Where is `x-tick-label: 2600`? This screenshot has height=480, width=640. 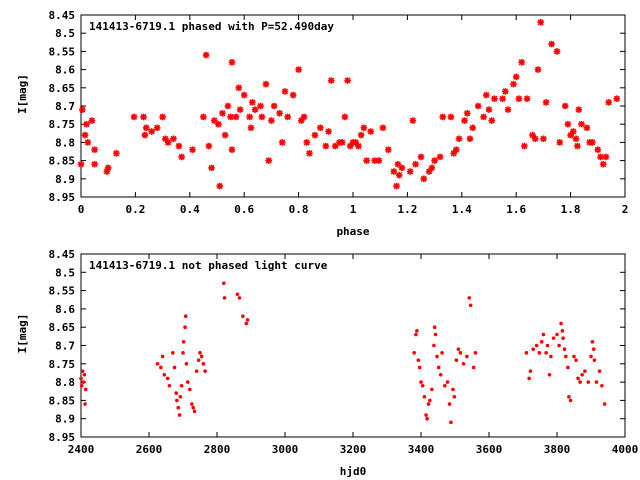 x-tick-label: 2600 is located at coordinates (149, 449).